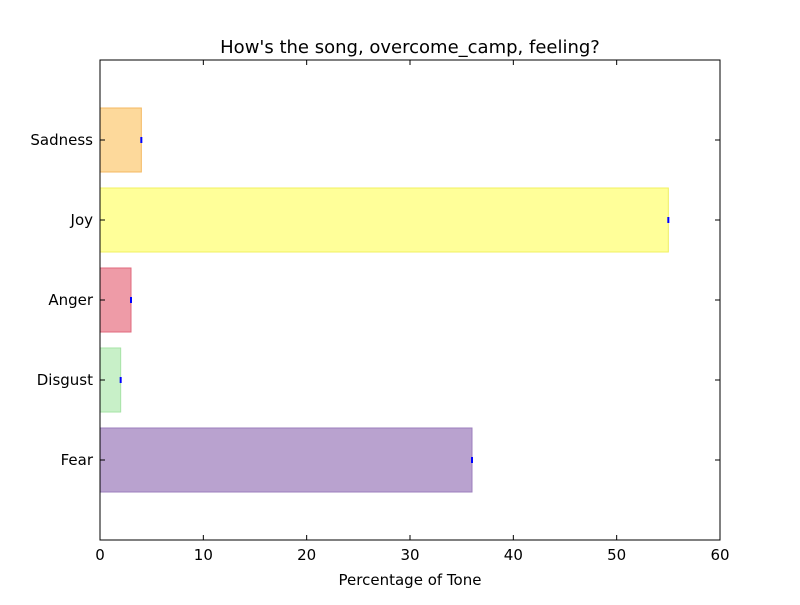 The width and height of the screenshot is (800, 605). I want to click on x-tick-label: 0, so click(100, 555).